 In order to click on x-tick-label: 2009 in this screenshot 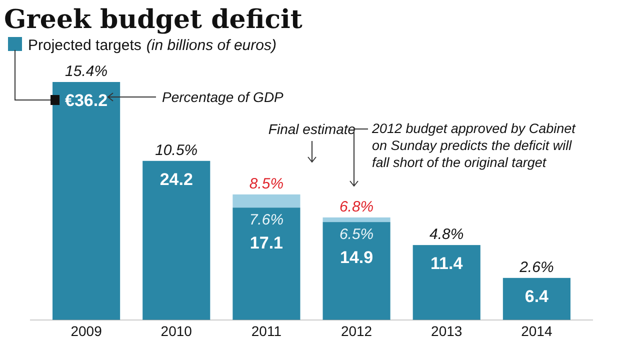, I will do `click(86, 331)`.